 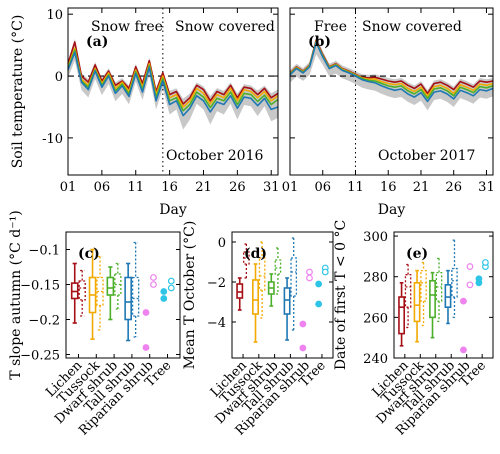 I want to click on y-tick-label: −0.2, so click(x=44, y=321).